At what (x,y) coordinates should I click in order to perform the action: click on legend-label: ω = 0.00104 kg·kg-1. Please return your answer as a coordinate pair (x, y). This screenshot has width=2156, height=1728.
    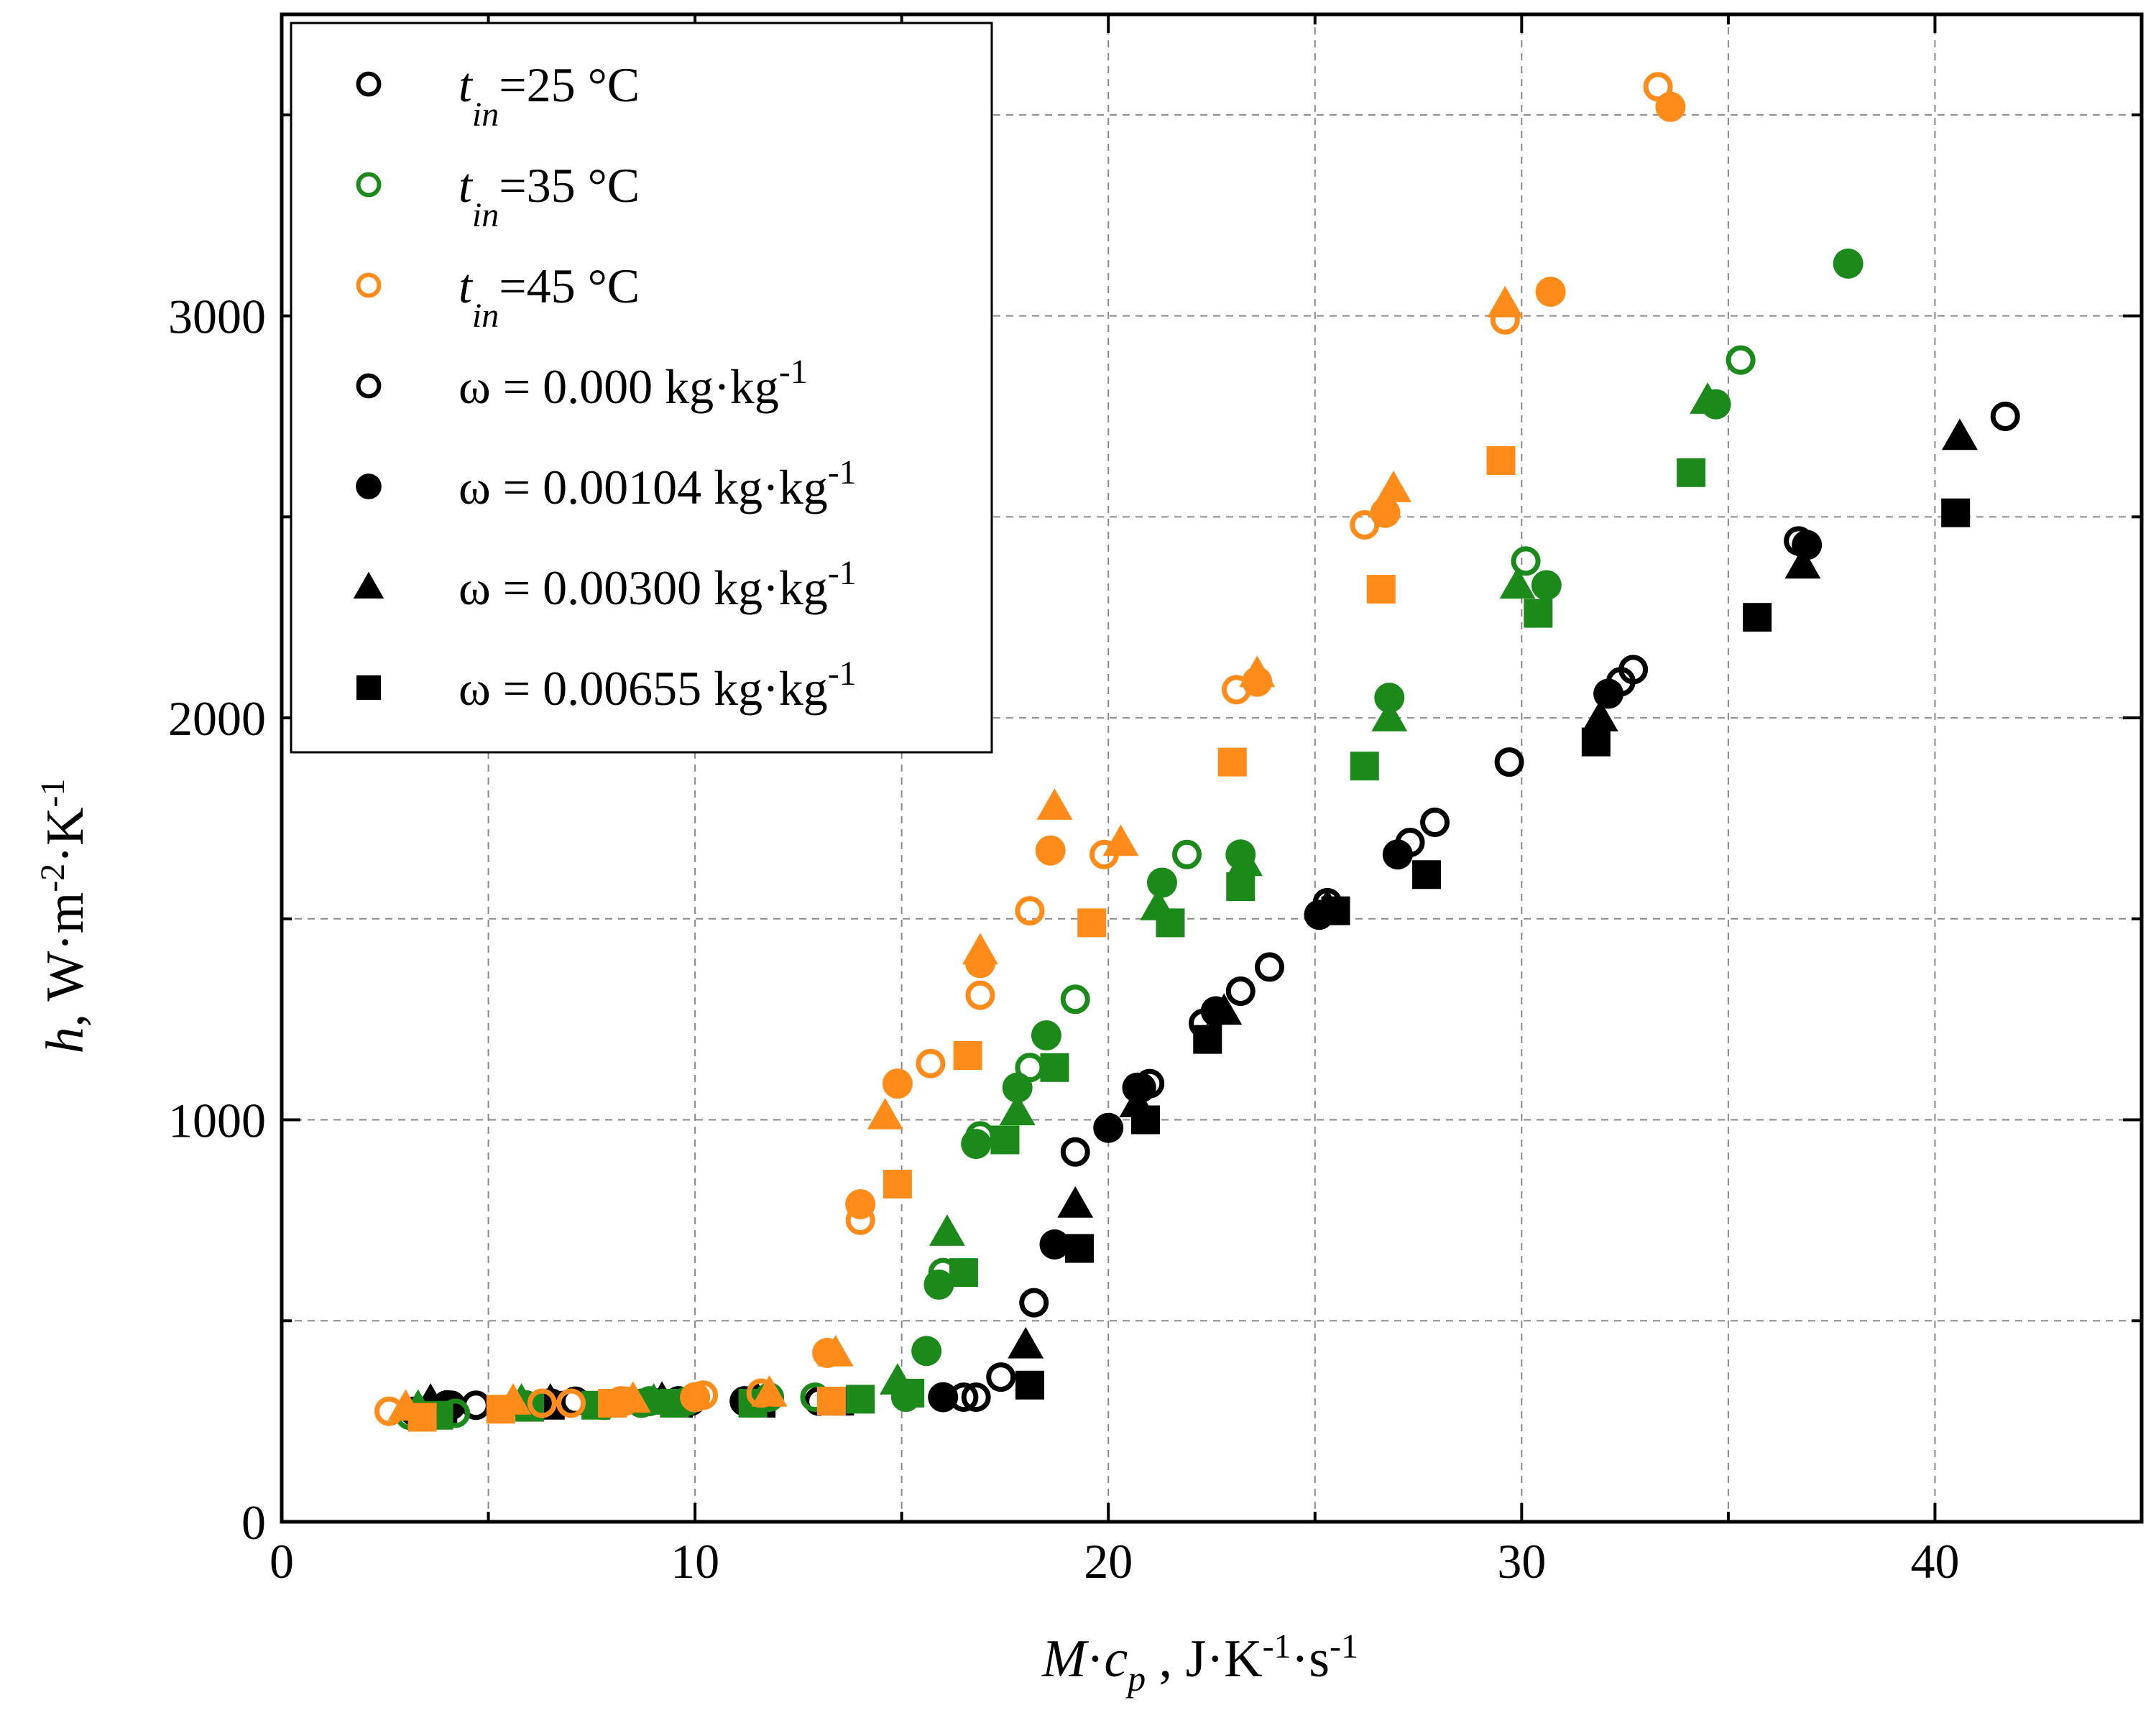
    Looking at the image, I should click on (658, 484).